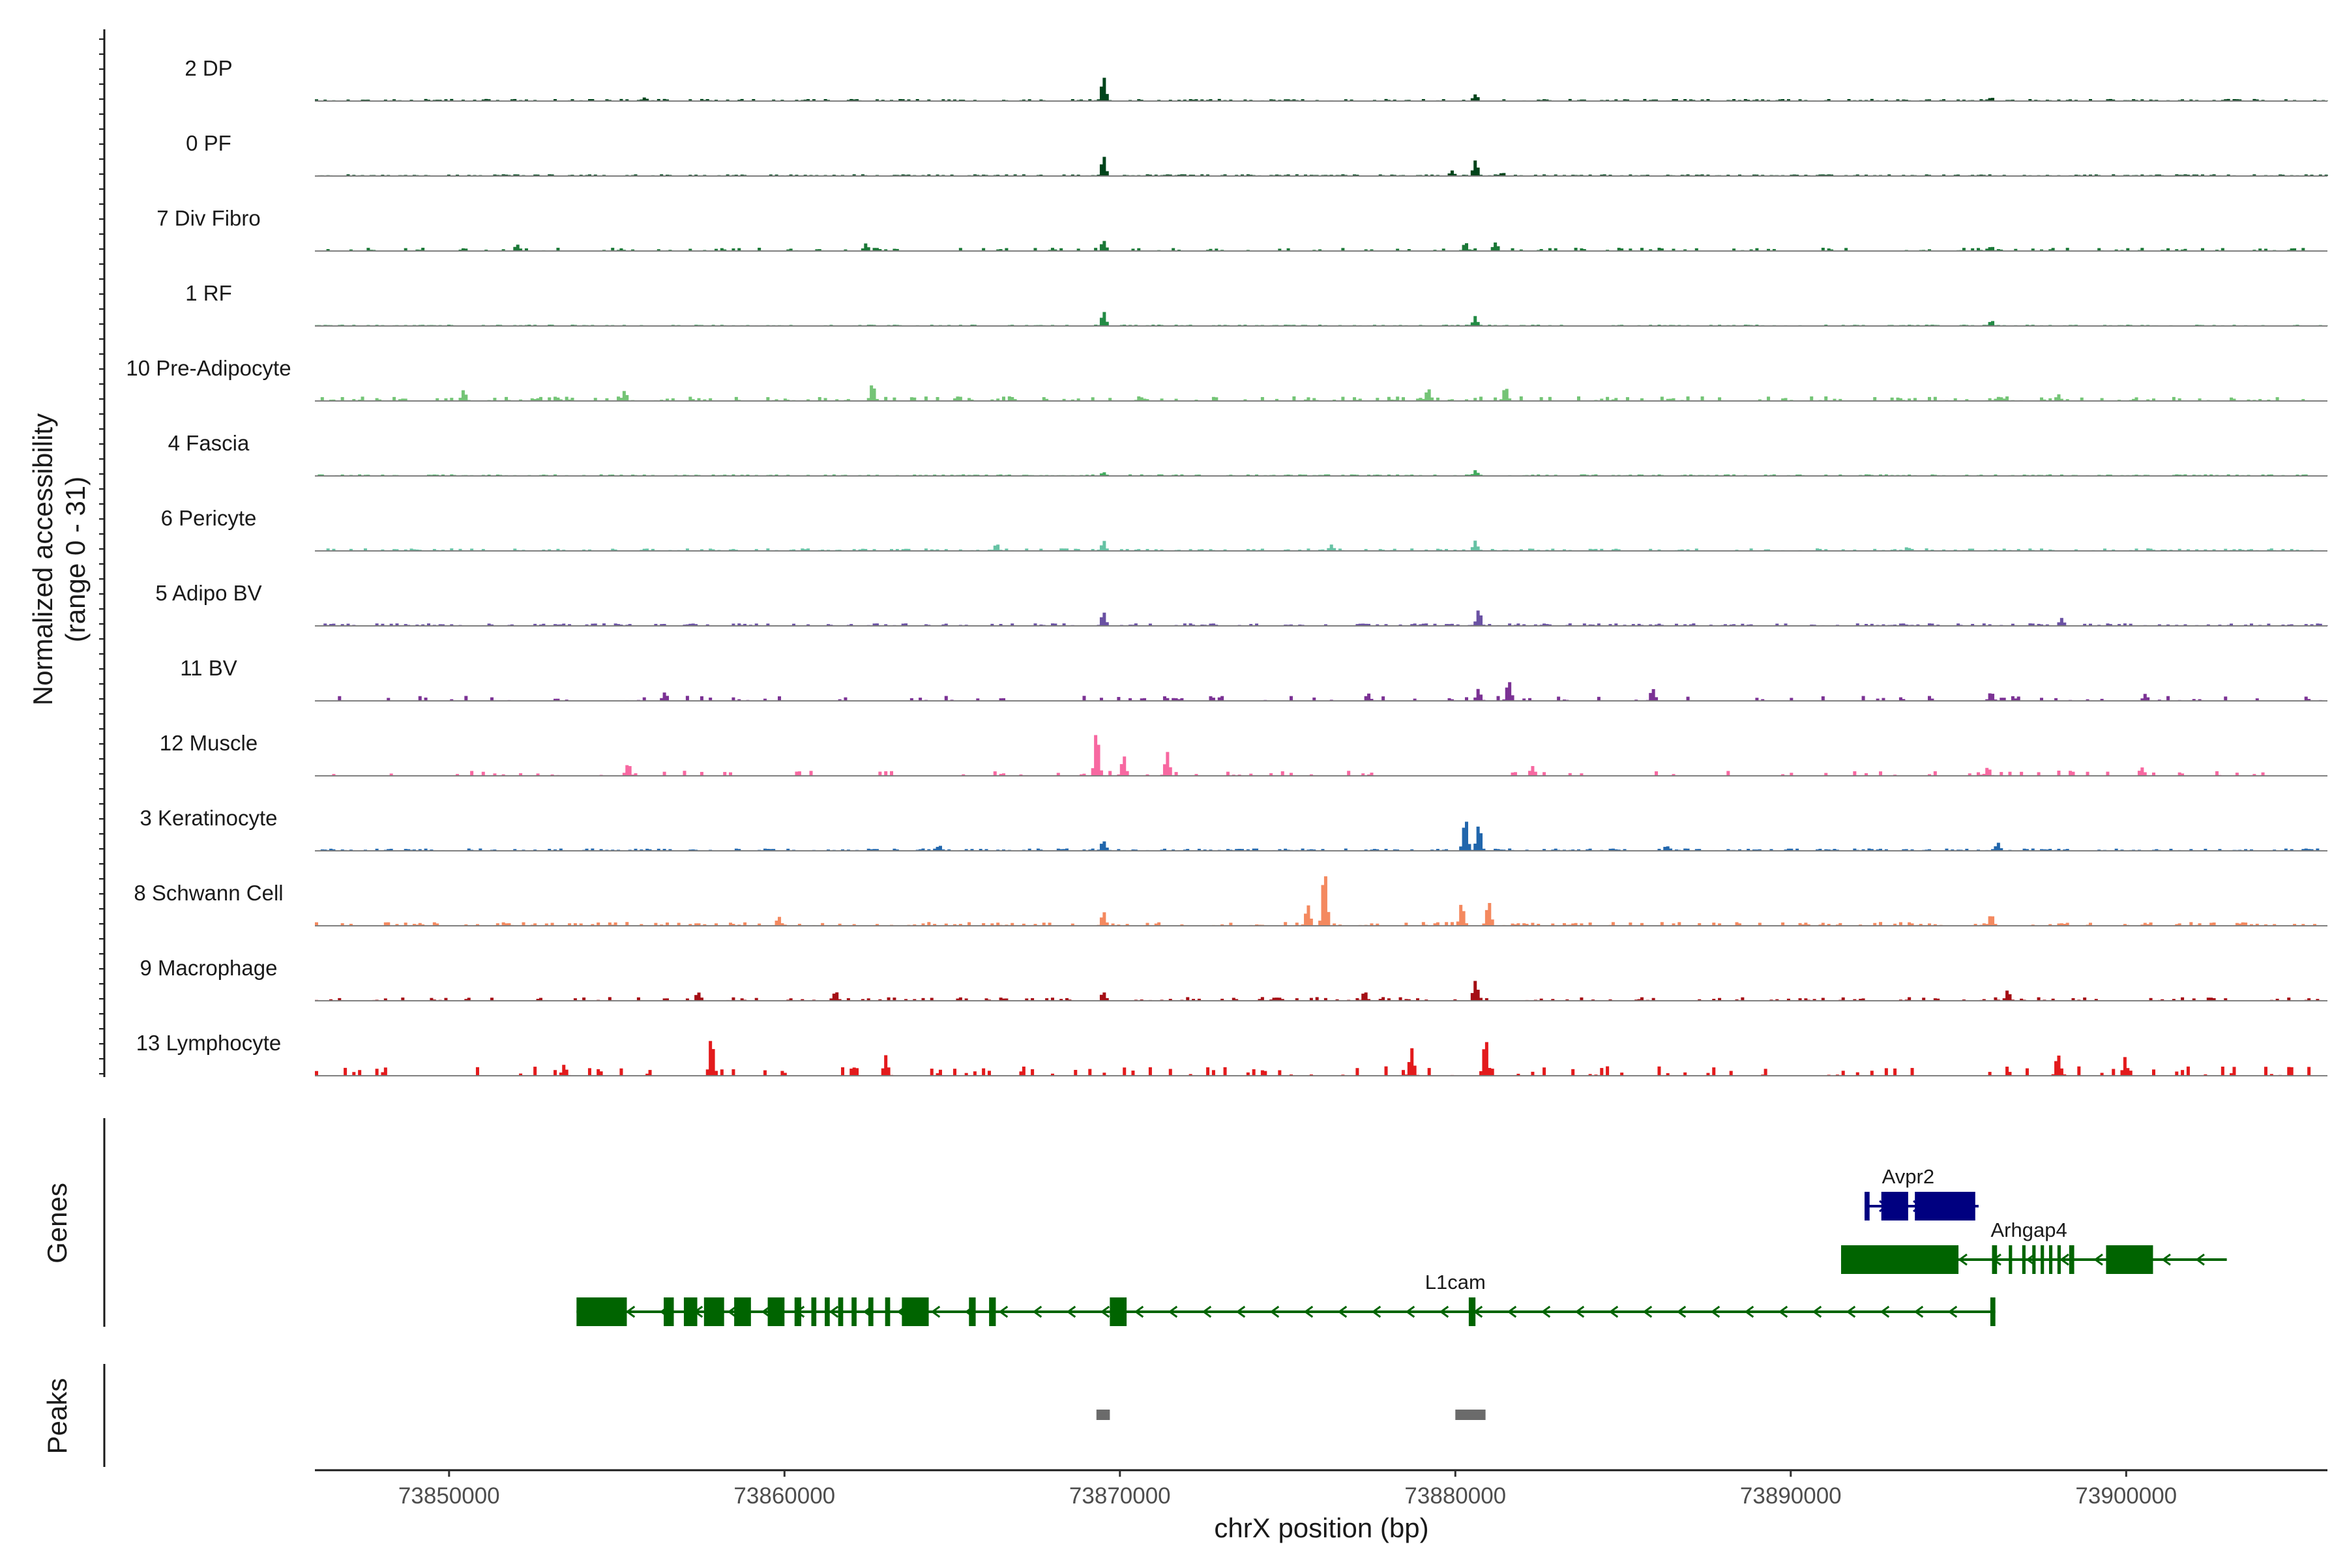 The height and width of the screenshot is (1568, 2347). Describe the element at coordinates (208, 593) in the screenshot. I see `track-label: 5 Adipo BV` at that location.